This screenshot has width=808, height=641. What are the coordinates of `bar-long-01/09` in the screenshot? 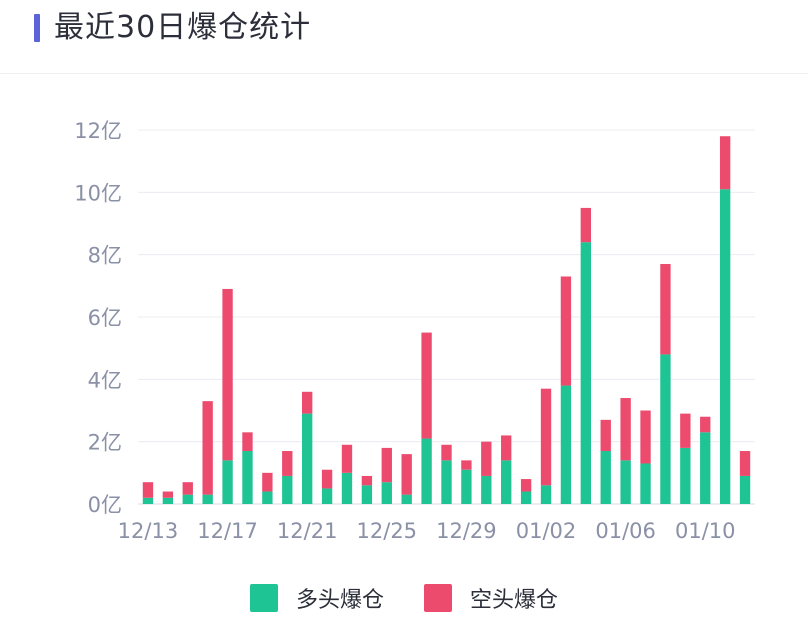 It's located at (685, 475).